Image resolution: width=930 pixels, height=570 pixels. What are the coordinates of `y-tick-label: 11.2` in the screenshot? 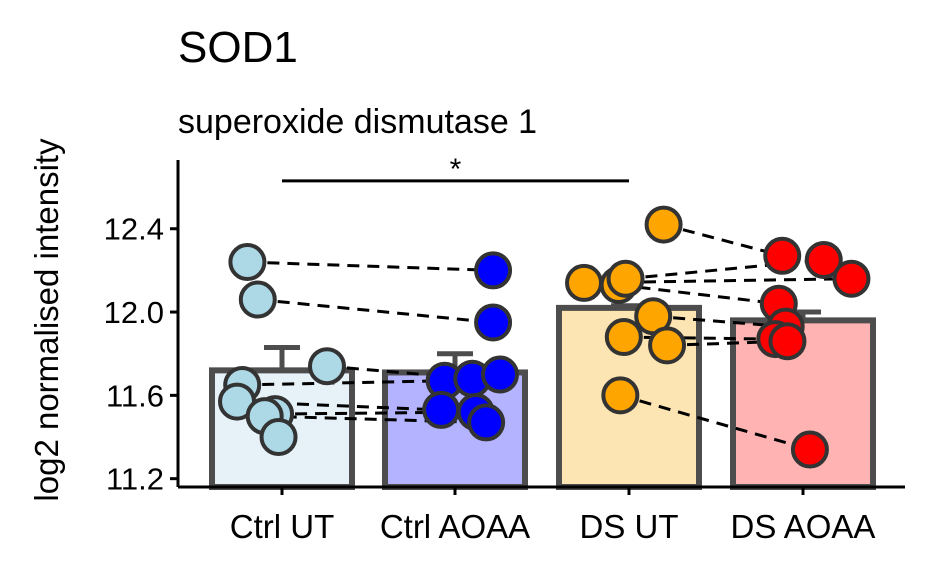 It's located at (135, 479).